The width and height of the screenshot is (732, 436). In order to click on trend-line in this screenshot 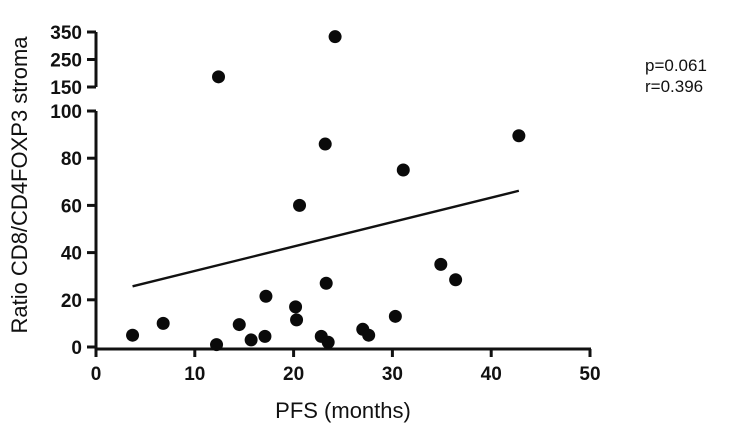, I will do `click(326, 238)`.